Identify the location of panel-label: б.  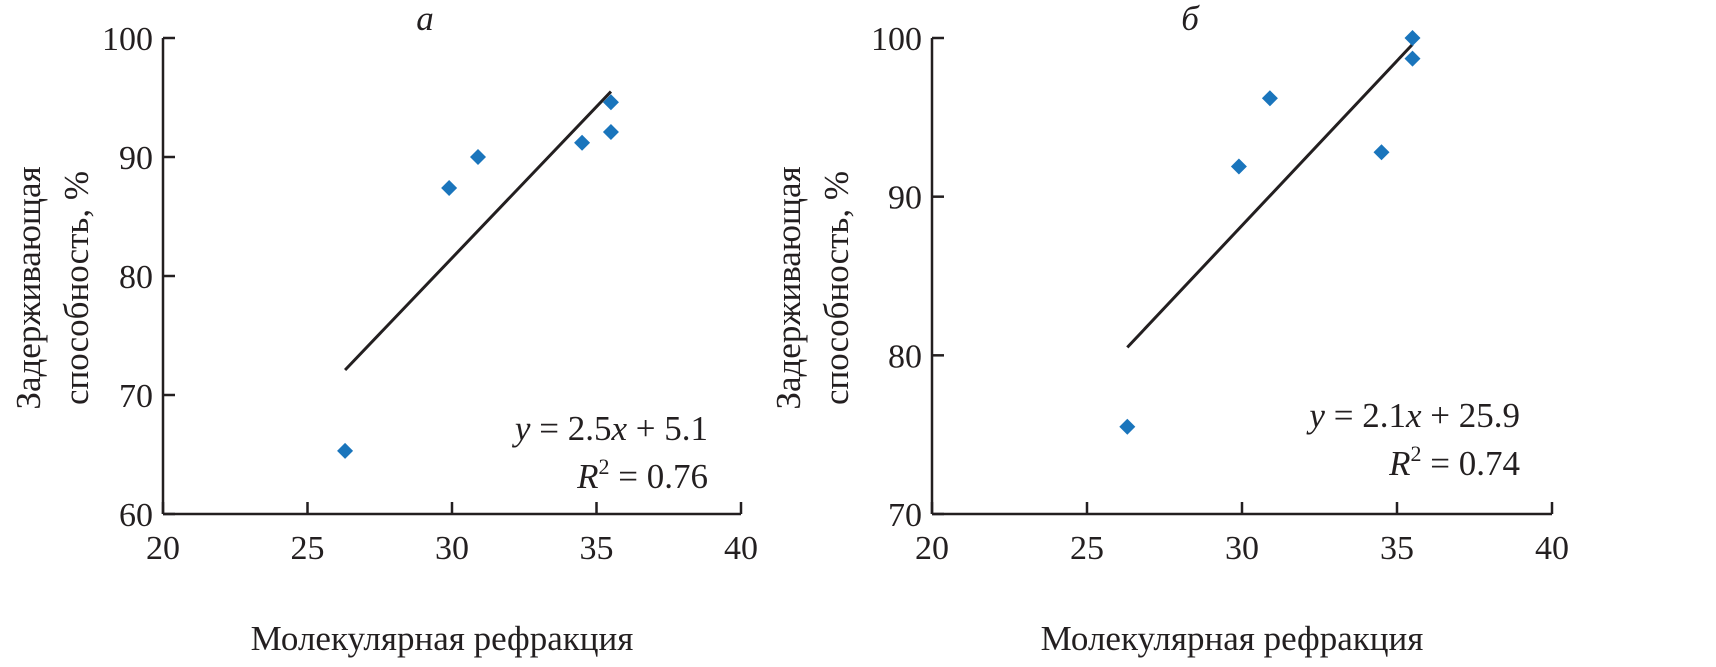
(1190, 19).